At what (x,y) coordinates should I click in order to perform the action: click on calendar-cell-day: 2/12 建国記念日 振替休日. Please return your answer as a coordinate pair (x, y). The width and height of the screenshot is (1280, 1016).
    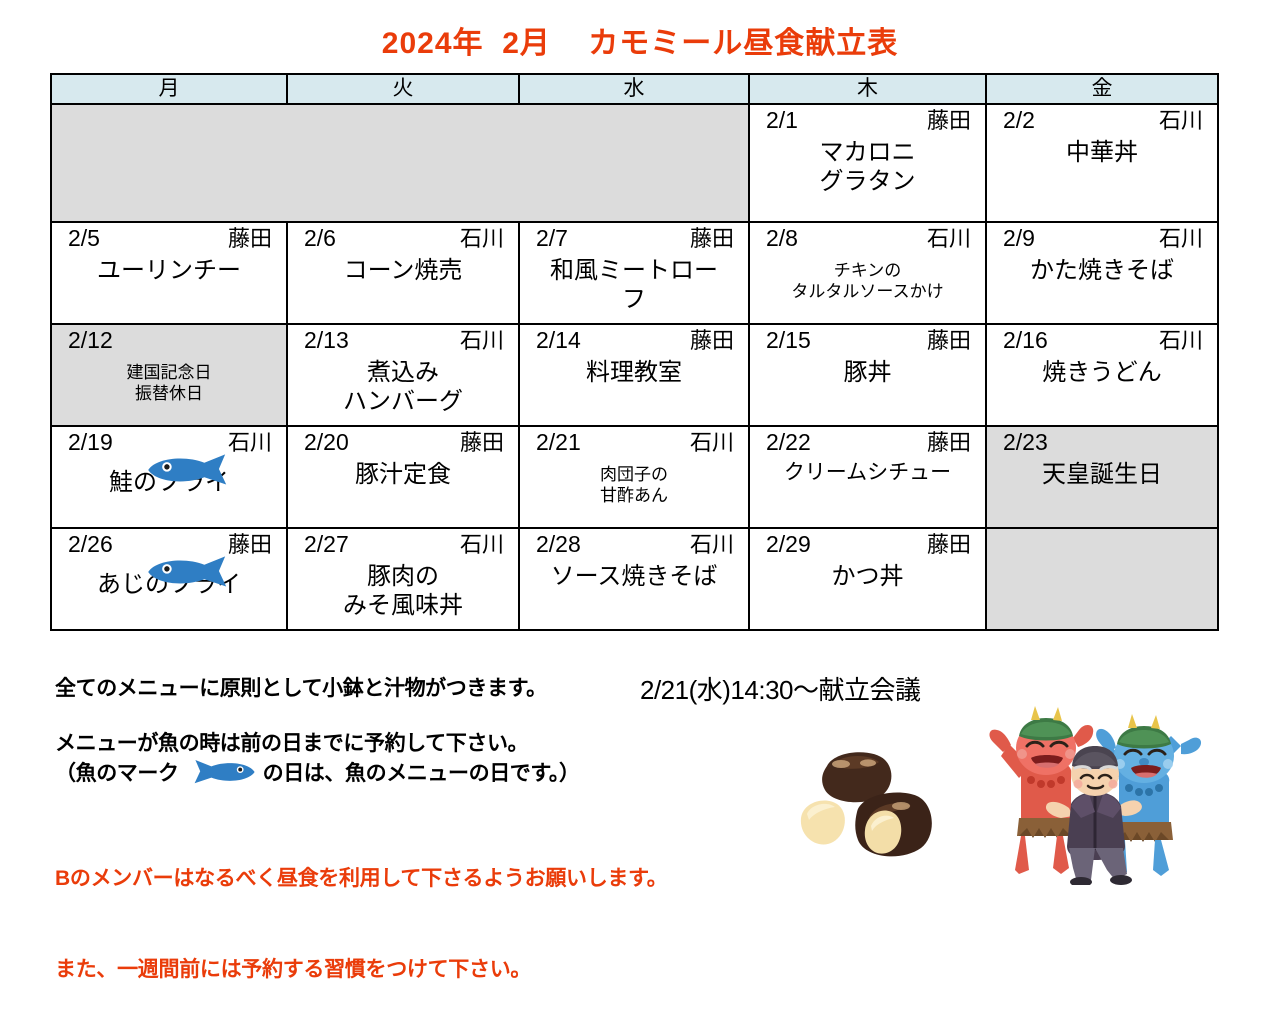
    Looking at the image, I should click on (169, 375).